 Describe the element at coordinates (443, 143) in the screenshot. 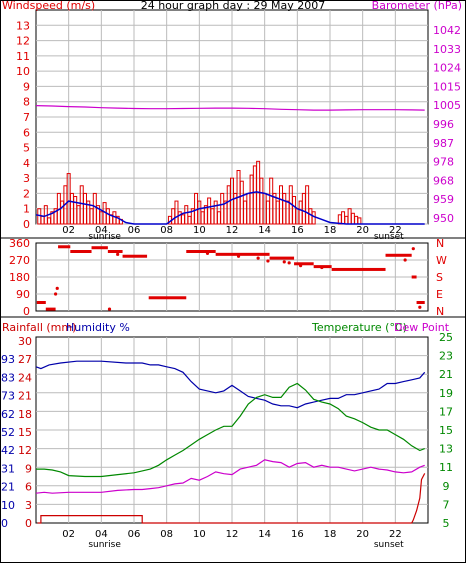

I see `barometer-tick-label: 987` at that location.